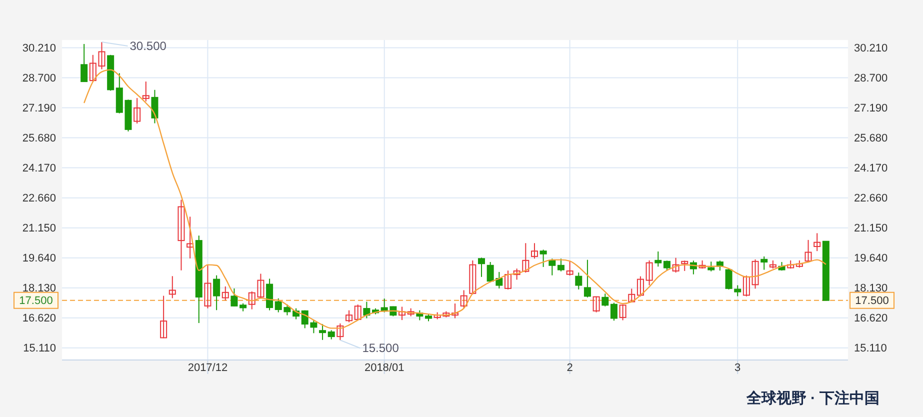 Image resolution: width=923 pixels, height=417 pixels. Describe the element at coordinates (871, 138) in the screenshot. I see `y2-tick-label: 25.680` at that location.